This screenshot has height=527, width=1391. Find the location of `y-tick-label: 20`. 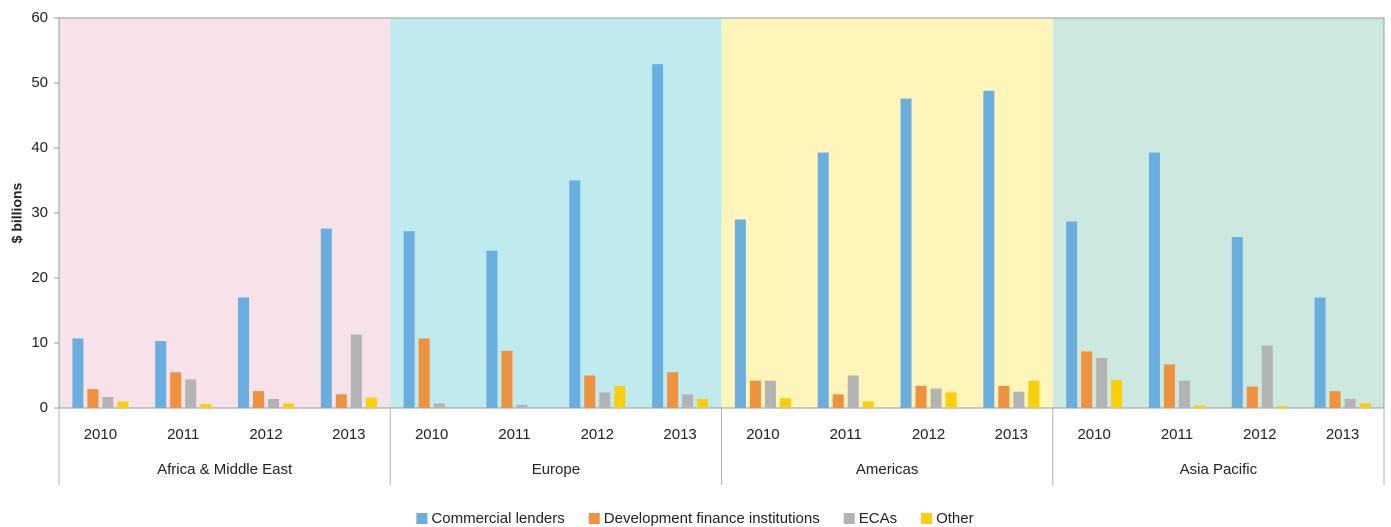

y-tick-label: 20 is located at coordinates (39, 277).